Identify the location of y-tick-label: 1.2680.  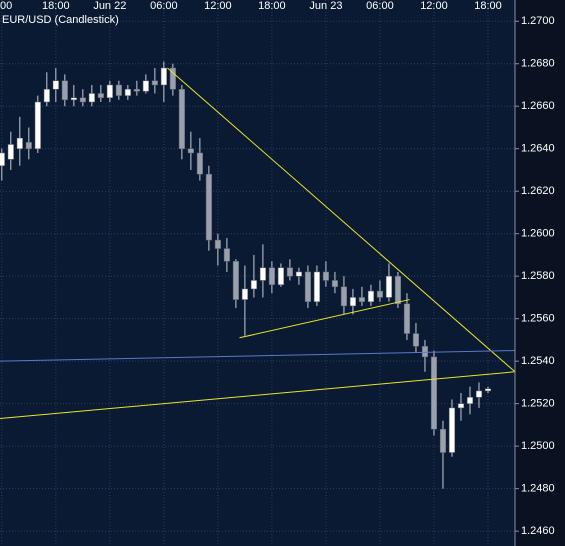
(538, 64).